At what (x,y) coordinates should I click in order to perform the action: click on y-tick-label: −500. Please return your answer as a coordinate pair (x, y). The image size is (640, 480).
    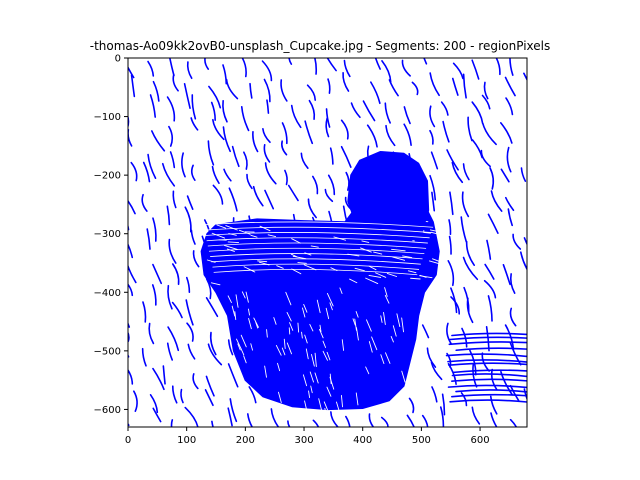
    Looking at the image, I should click on (107, 351).